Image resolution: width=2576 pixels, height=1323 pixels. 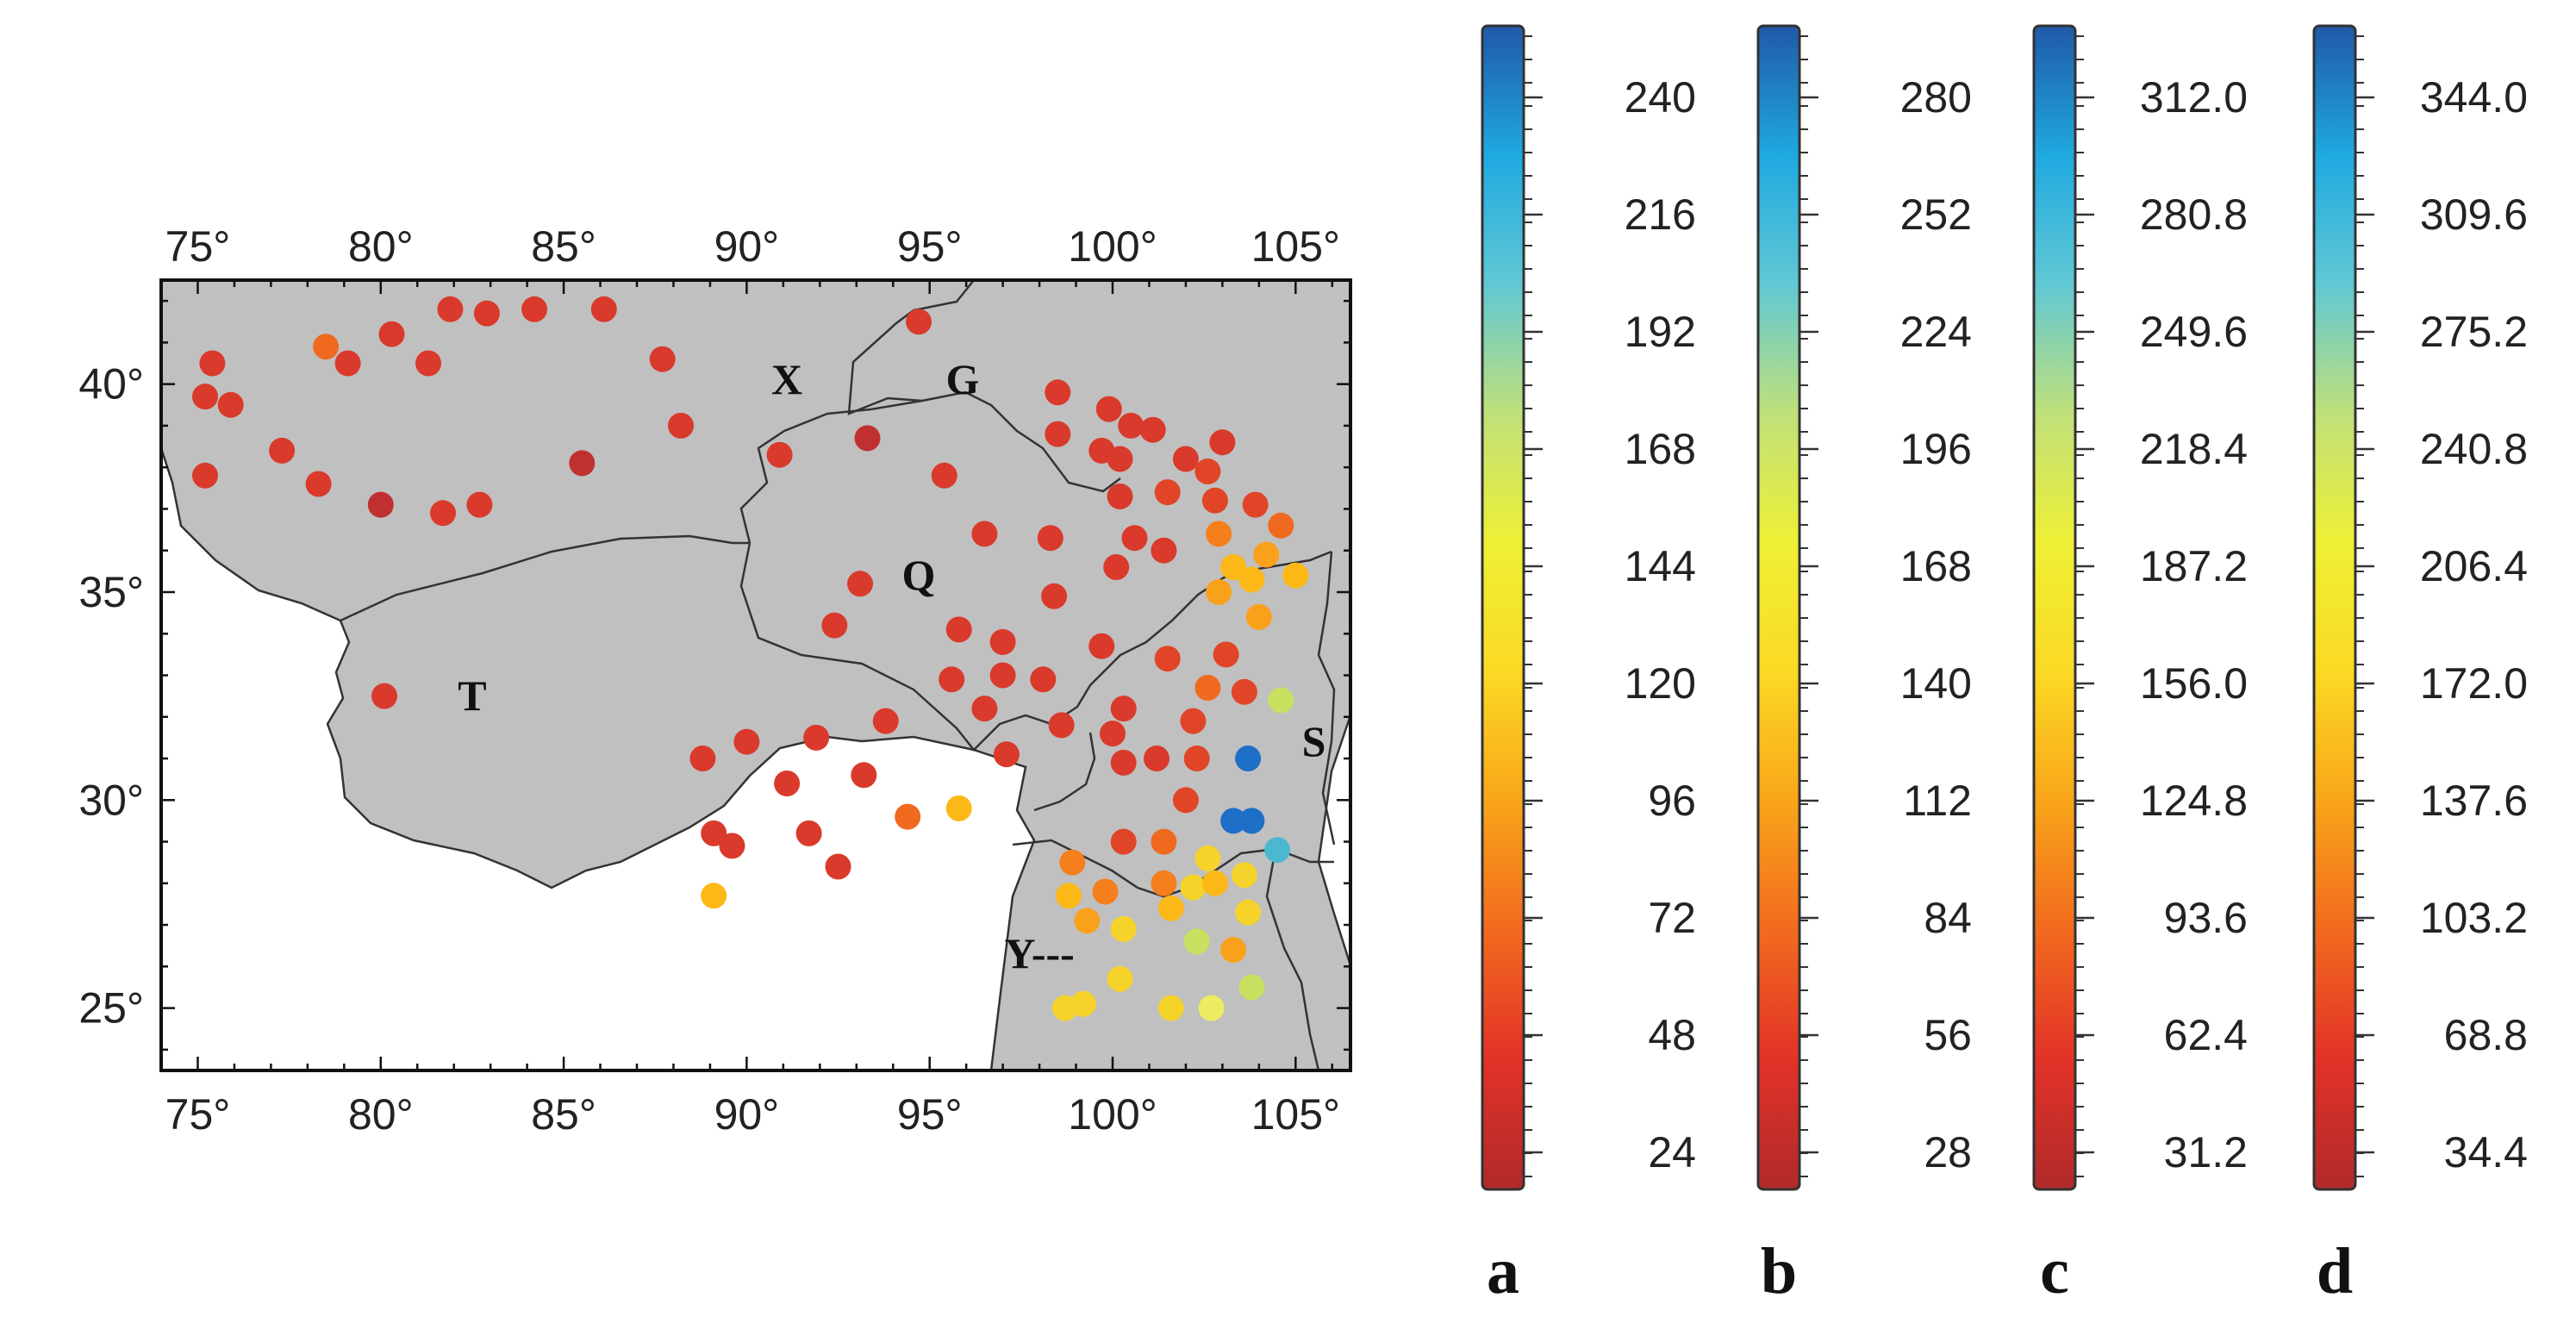 I want to click on colorbar-label: 68.8, so click(x=2486, y=1035).